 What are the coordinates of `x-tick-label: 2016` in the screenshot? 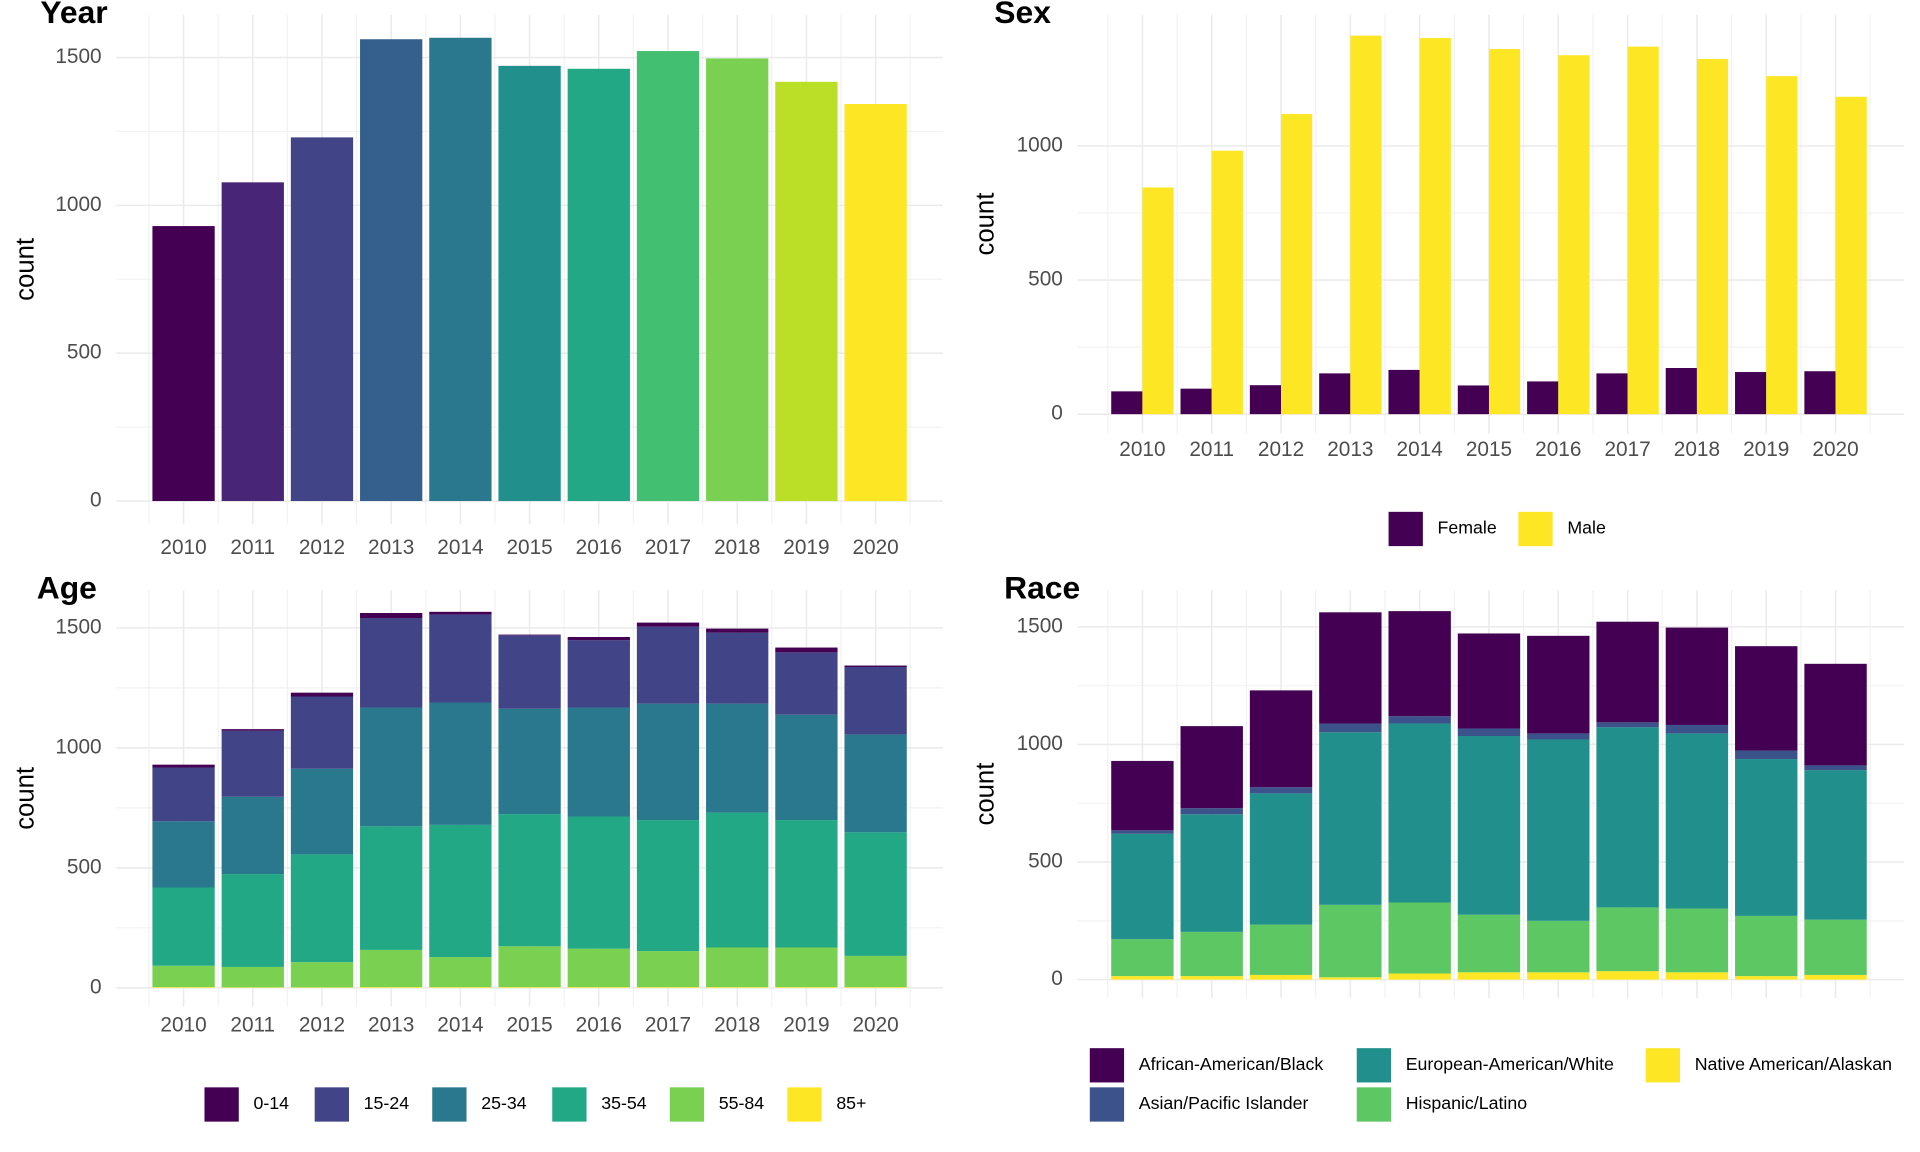 It's located at (599, 1025).